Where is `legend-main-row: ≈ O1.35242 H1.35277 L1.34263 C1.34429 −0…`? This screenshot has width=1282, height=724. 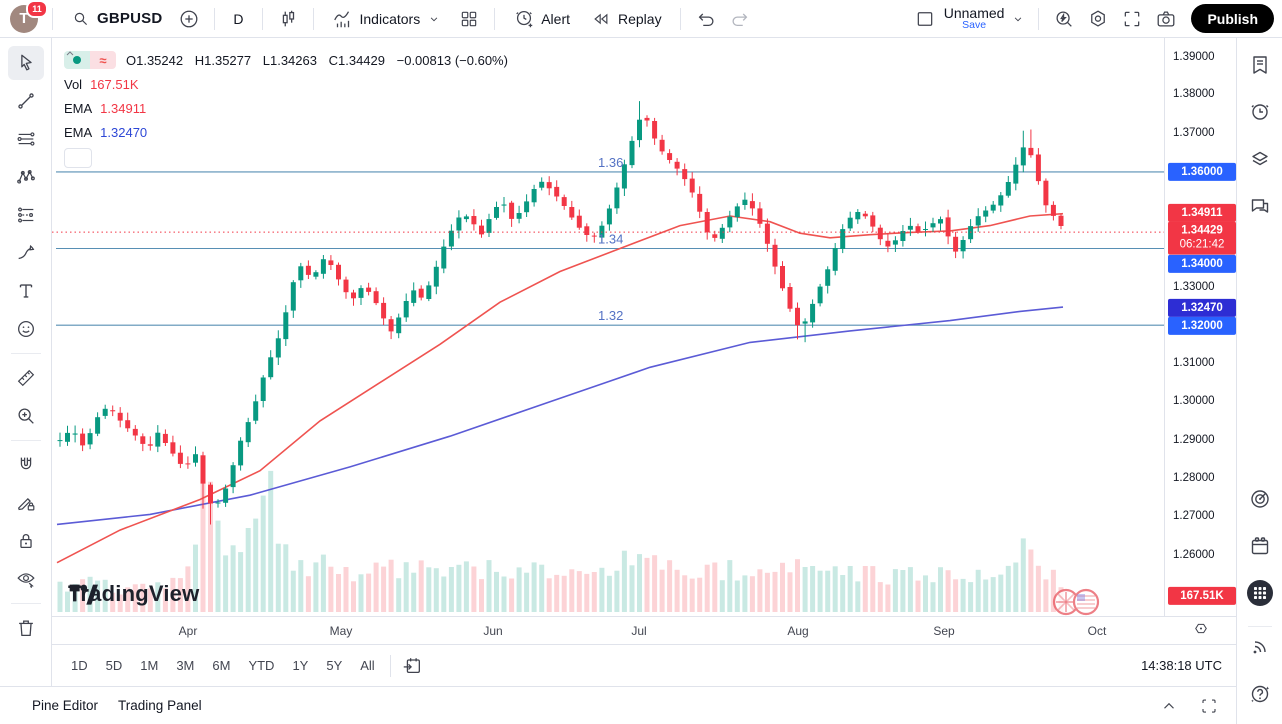
legend-main-row: ≈ O1.35242 H1.35277 L1.34263 C1.34429 −0… is located at coordinates (290, 60).